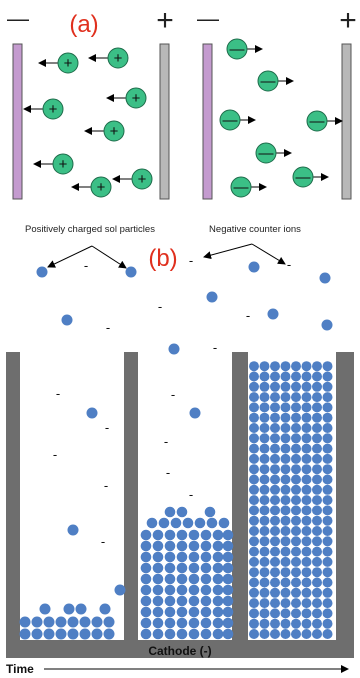 The width and height of the screenshot is (360, 678). I want to click on right-cell: — + — — — — — — —, so click(277, 102).